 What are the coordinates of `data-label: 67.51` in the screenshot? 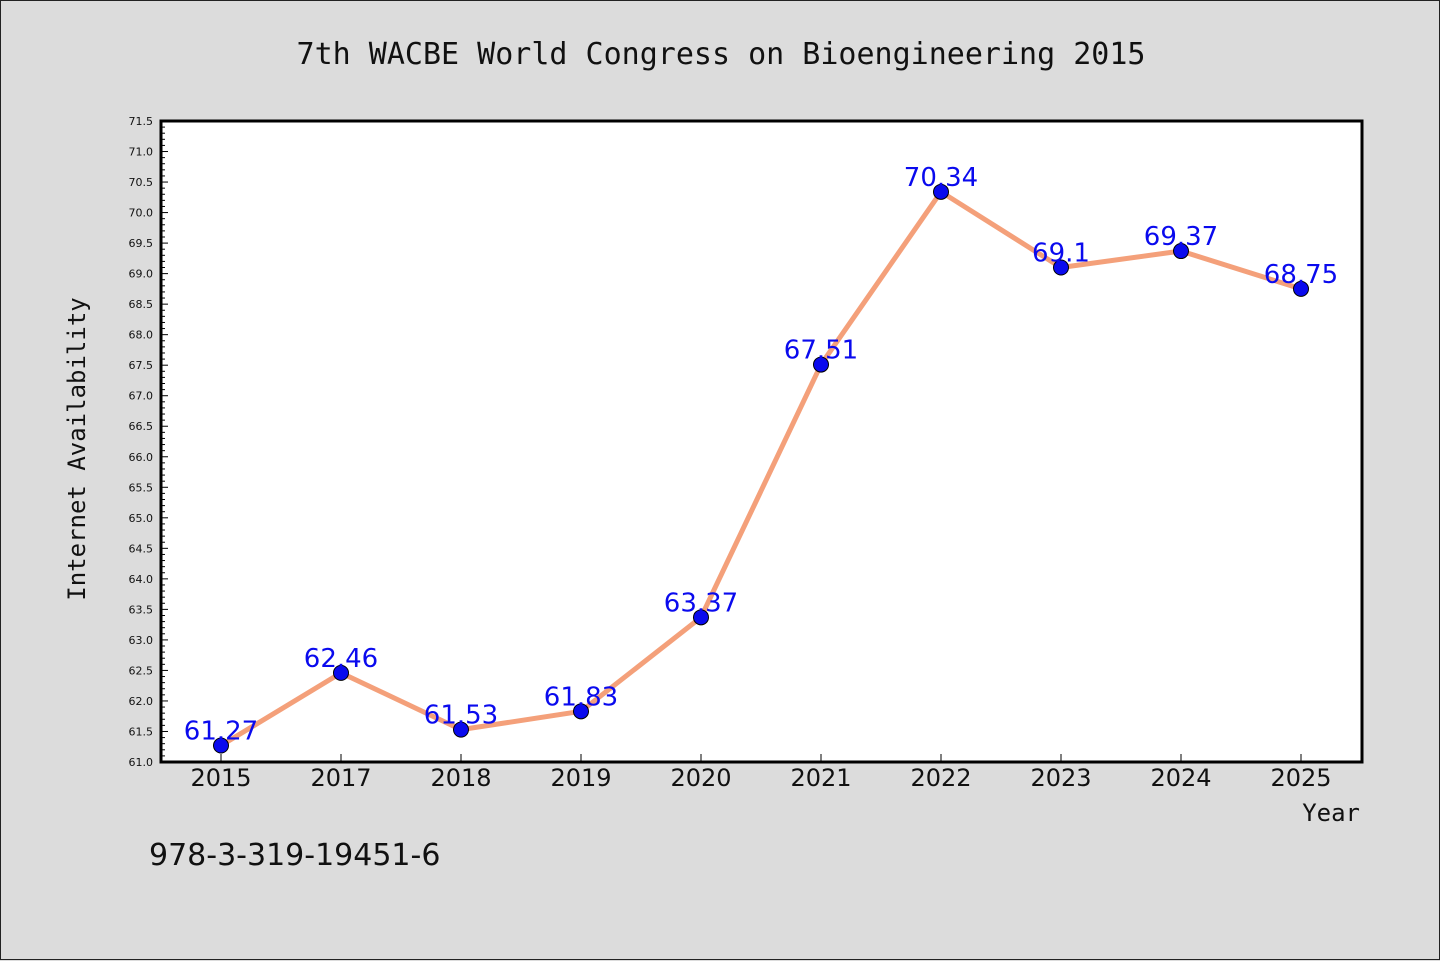 It's located at (821, 351).